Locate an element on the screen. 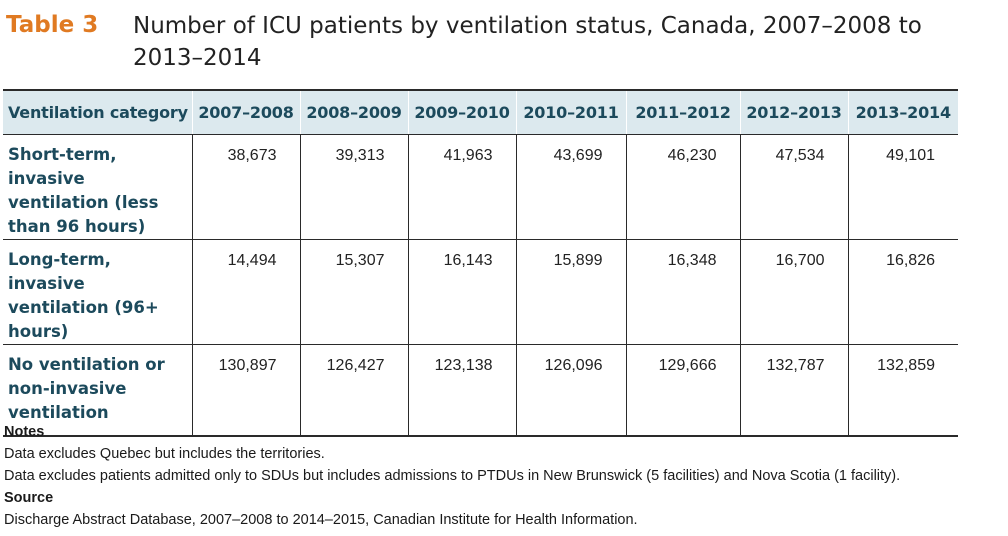  column-header-year: 2008–2009 is located at coordinates (353, 112).